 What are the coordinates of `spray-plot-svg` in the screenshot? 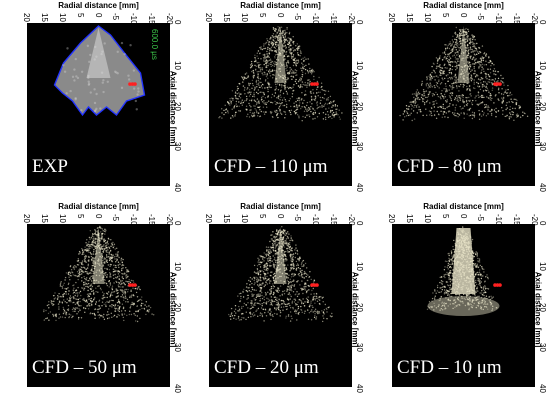 It's located at (280, 274).